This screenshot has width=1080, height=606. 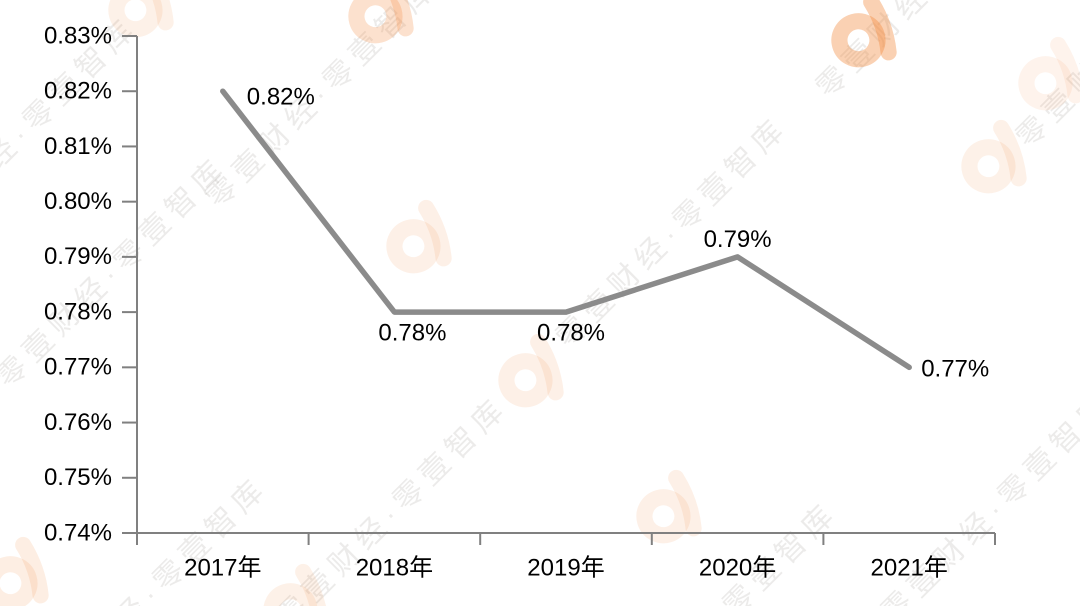 What do you see at coordinates (78, 201) in the screenshot?
I see `y-tick-label: 0.80%` at bounding box center [78, 201].